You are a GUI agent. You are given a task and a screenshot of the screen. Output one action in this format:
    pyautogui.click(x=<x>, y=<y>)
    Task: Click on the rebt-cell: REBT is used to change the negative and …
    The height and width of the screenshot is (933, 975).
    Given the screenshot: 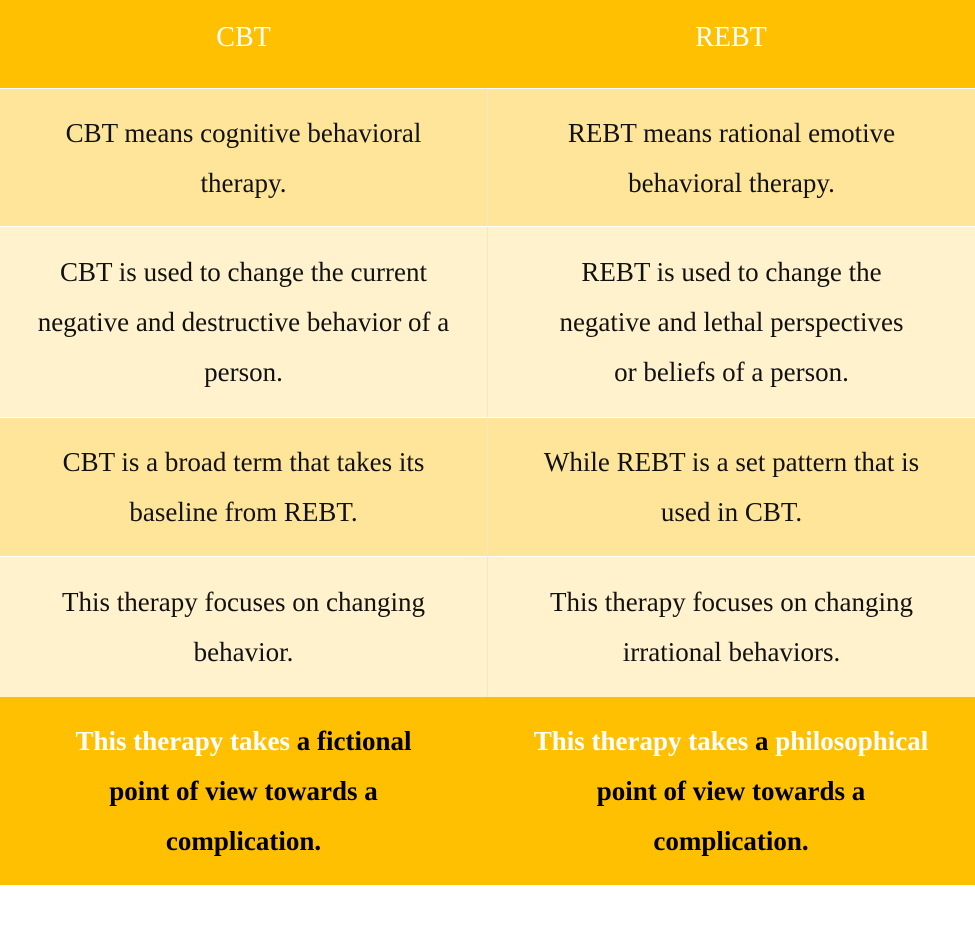 What is the action you would take?
    pyautogui.click(x=731, y=322)
    